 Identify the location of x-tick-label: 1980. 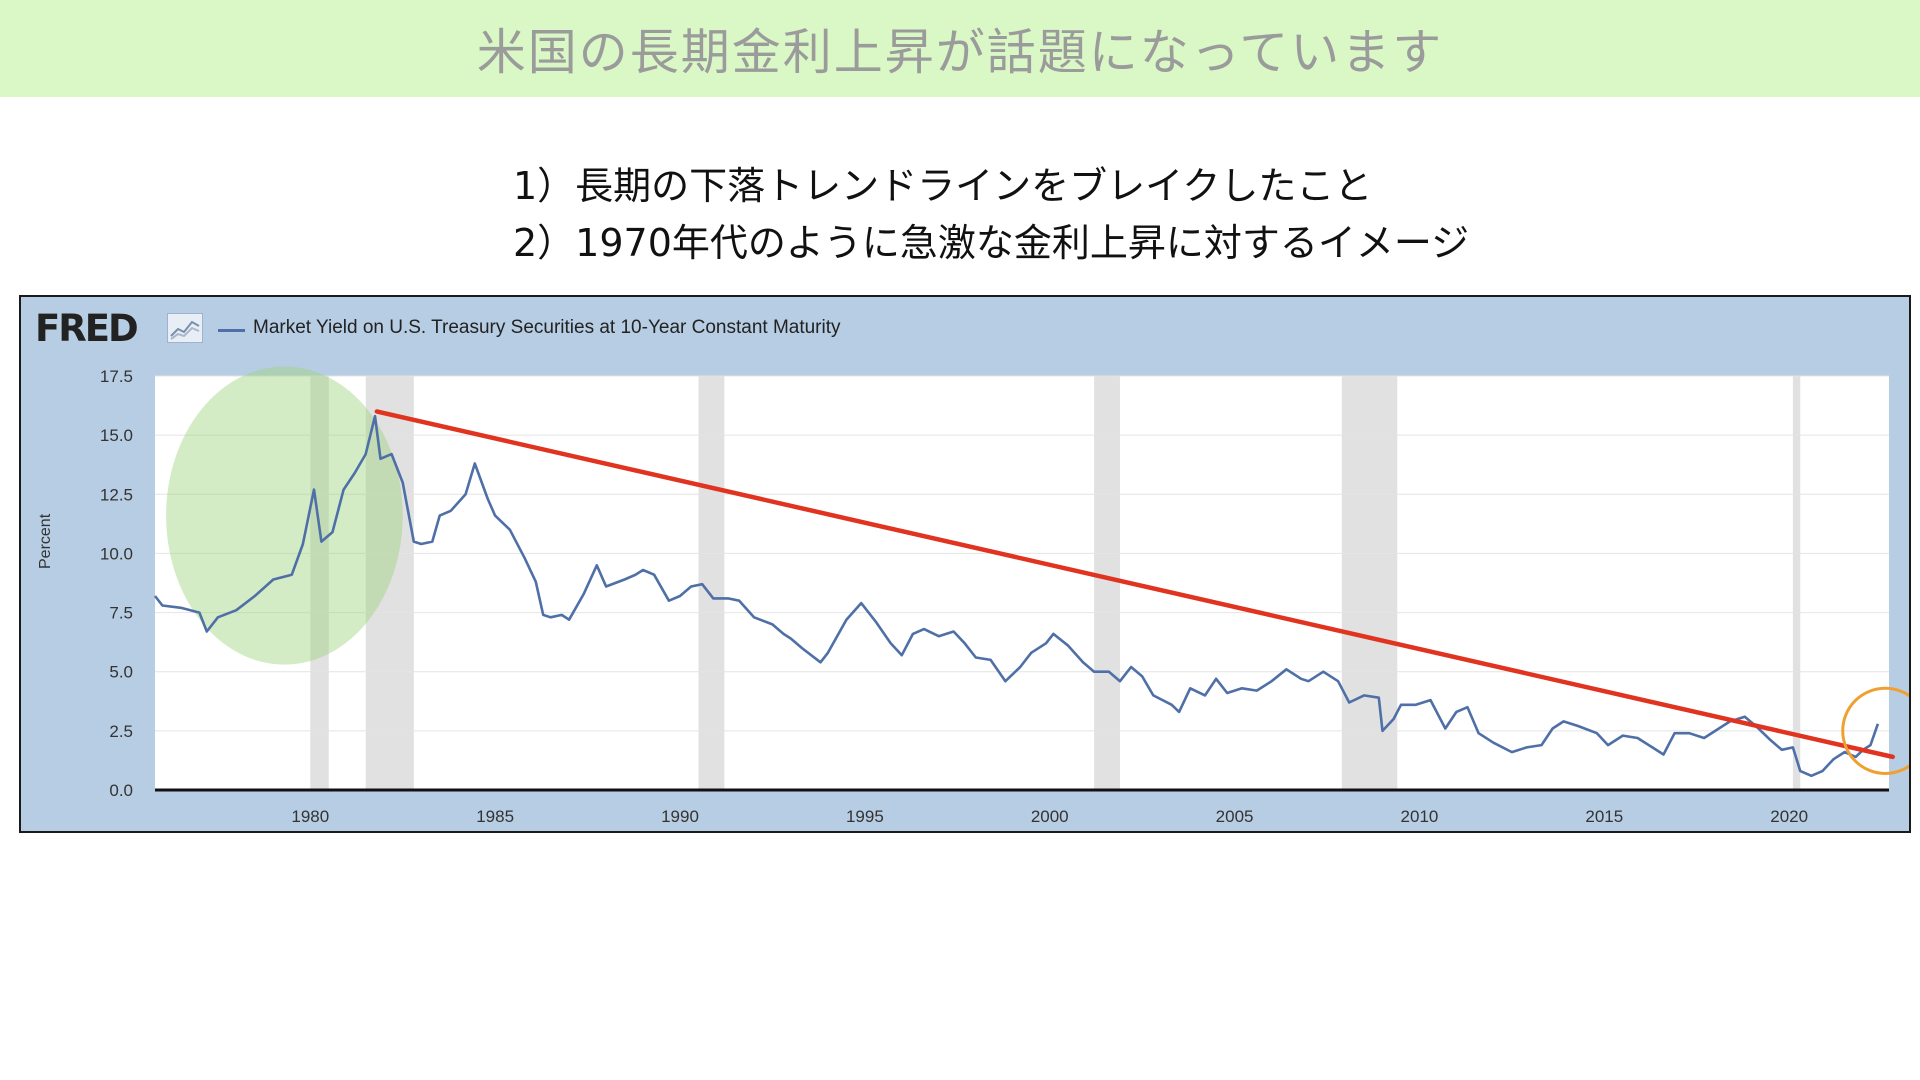
(310, 816).